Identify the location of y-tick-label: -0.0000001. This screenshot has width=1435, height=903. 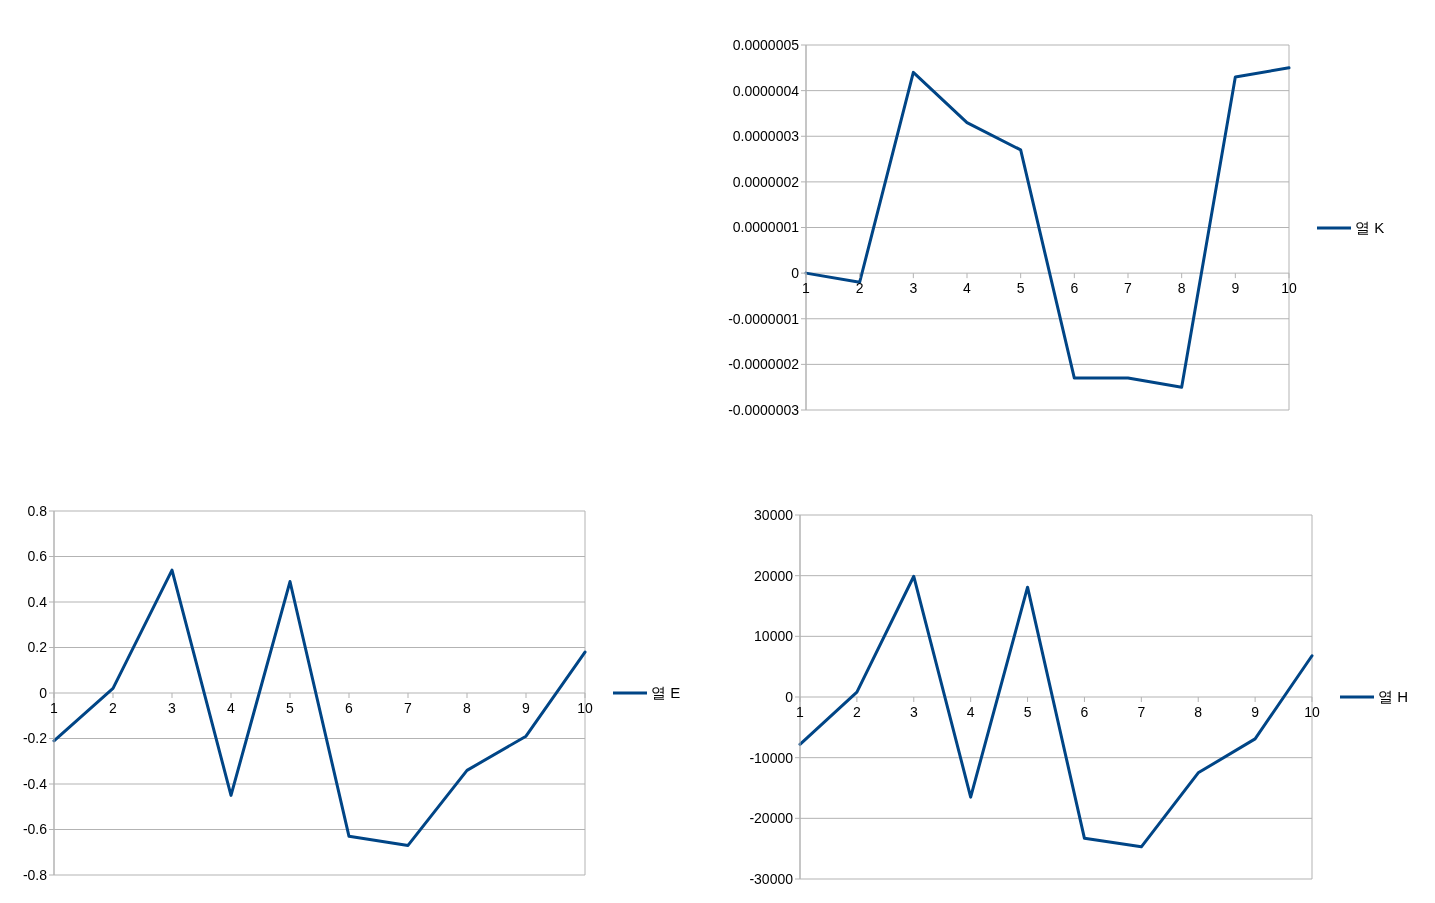
(764, 318).